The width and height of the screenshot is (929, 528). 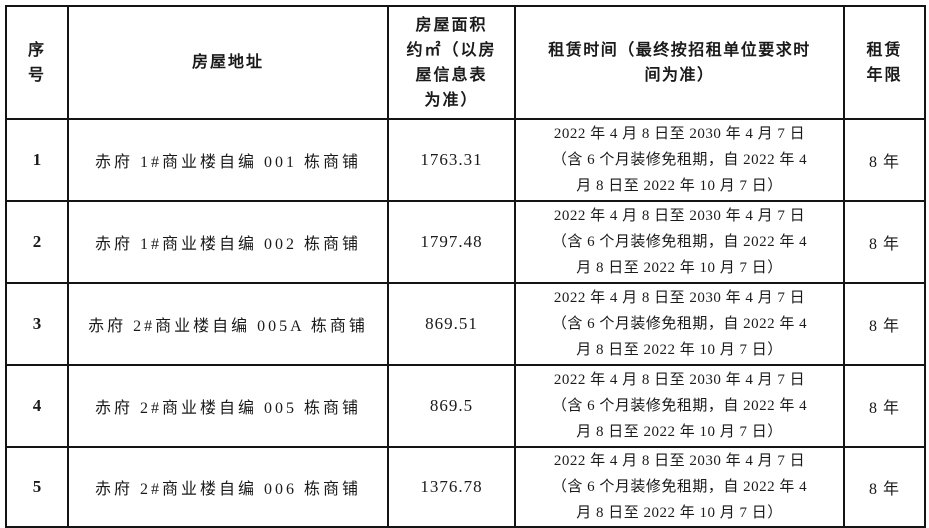 What do you see at coordinates (228, 62) in the screenshot?
I see `col-header-address: 房屋地址` at bounding box center [228, 62].